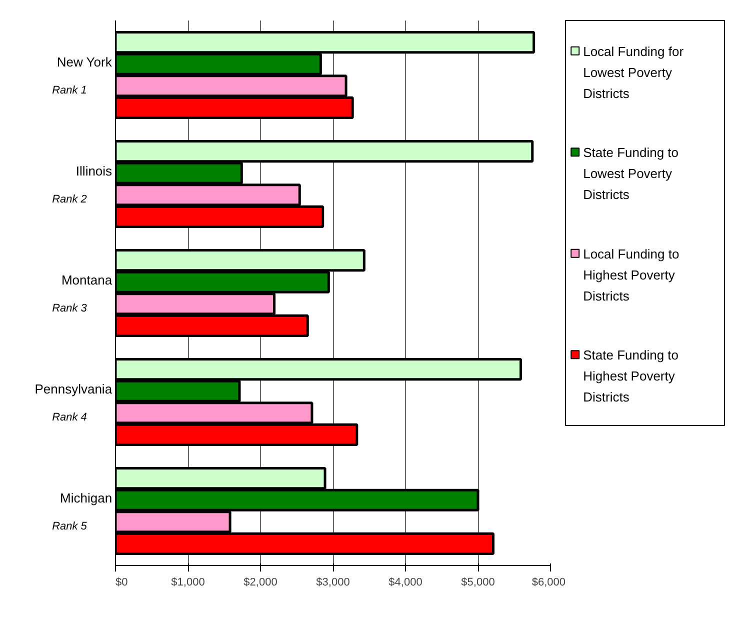 The height and width of the screenshot is (628, 736). What do you see at coordinates (633, 72) in the screenshot?
I see `legend-label: Local Funding for Lowest Poverty Districts` at bounding box center [633, 72].